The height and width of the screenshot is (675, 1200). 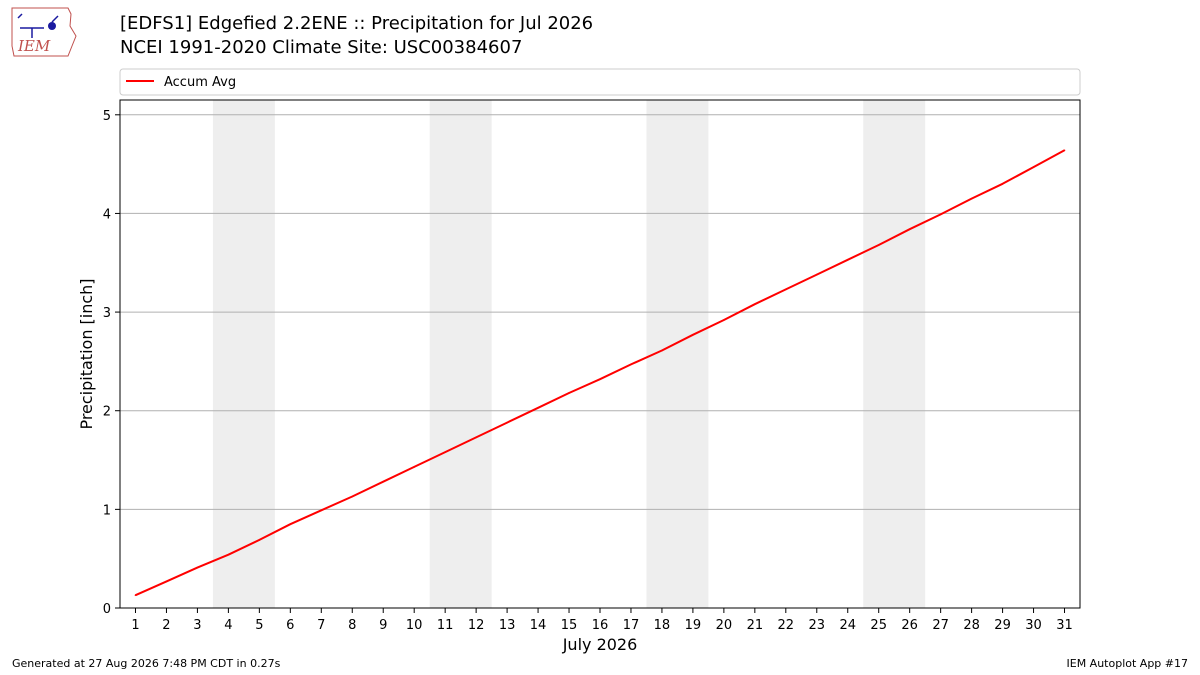 I want to click on legend-box, so click(x=600, y=82).